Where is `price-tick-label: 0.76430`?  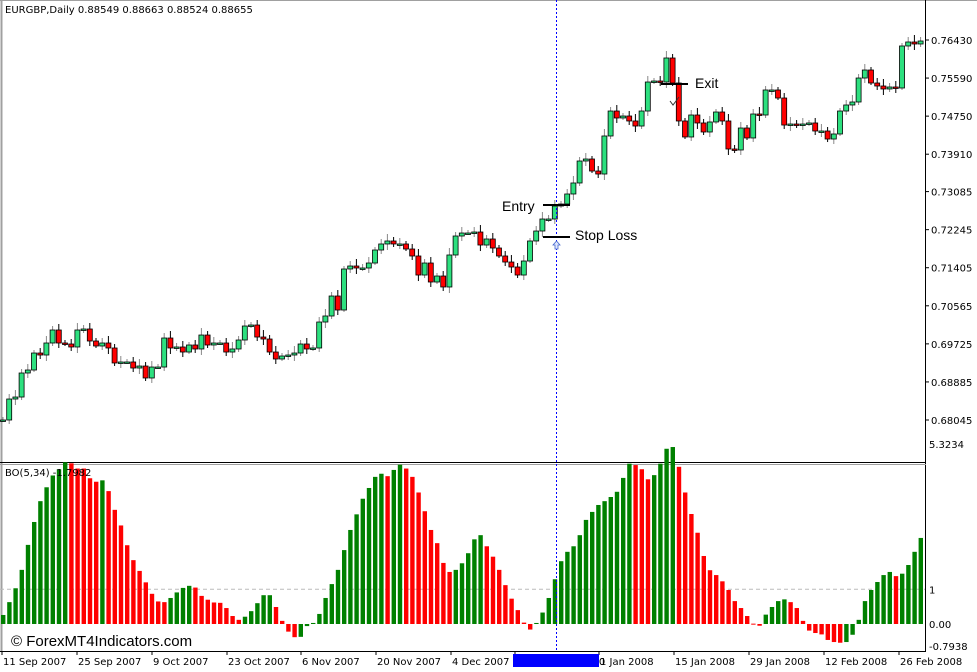 price-tick-label: 0.76430 is located at coordinates (951, 41).